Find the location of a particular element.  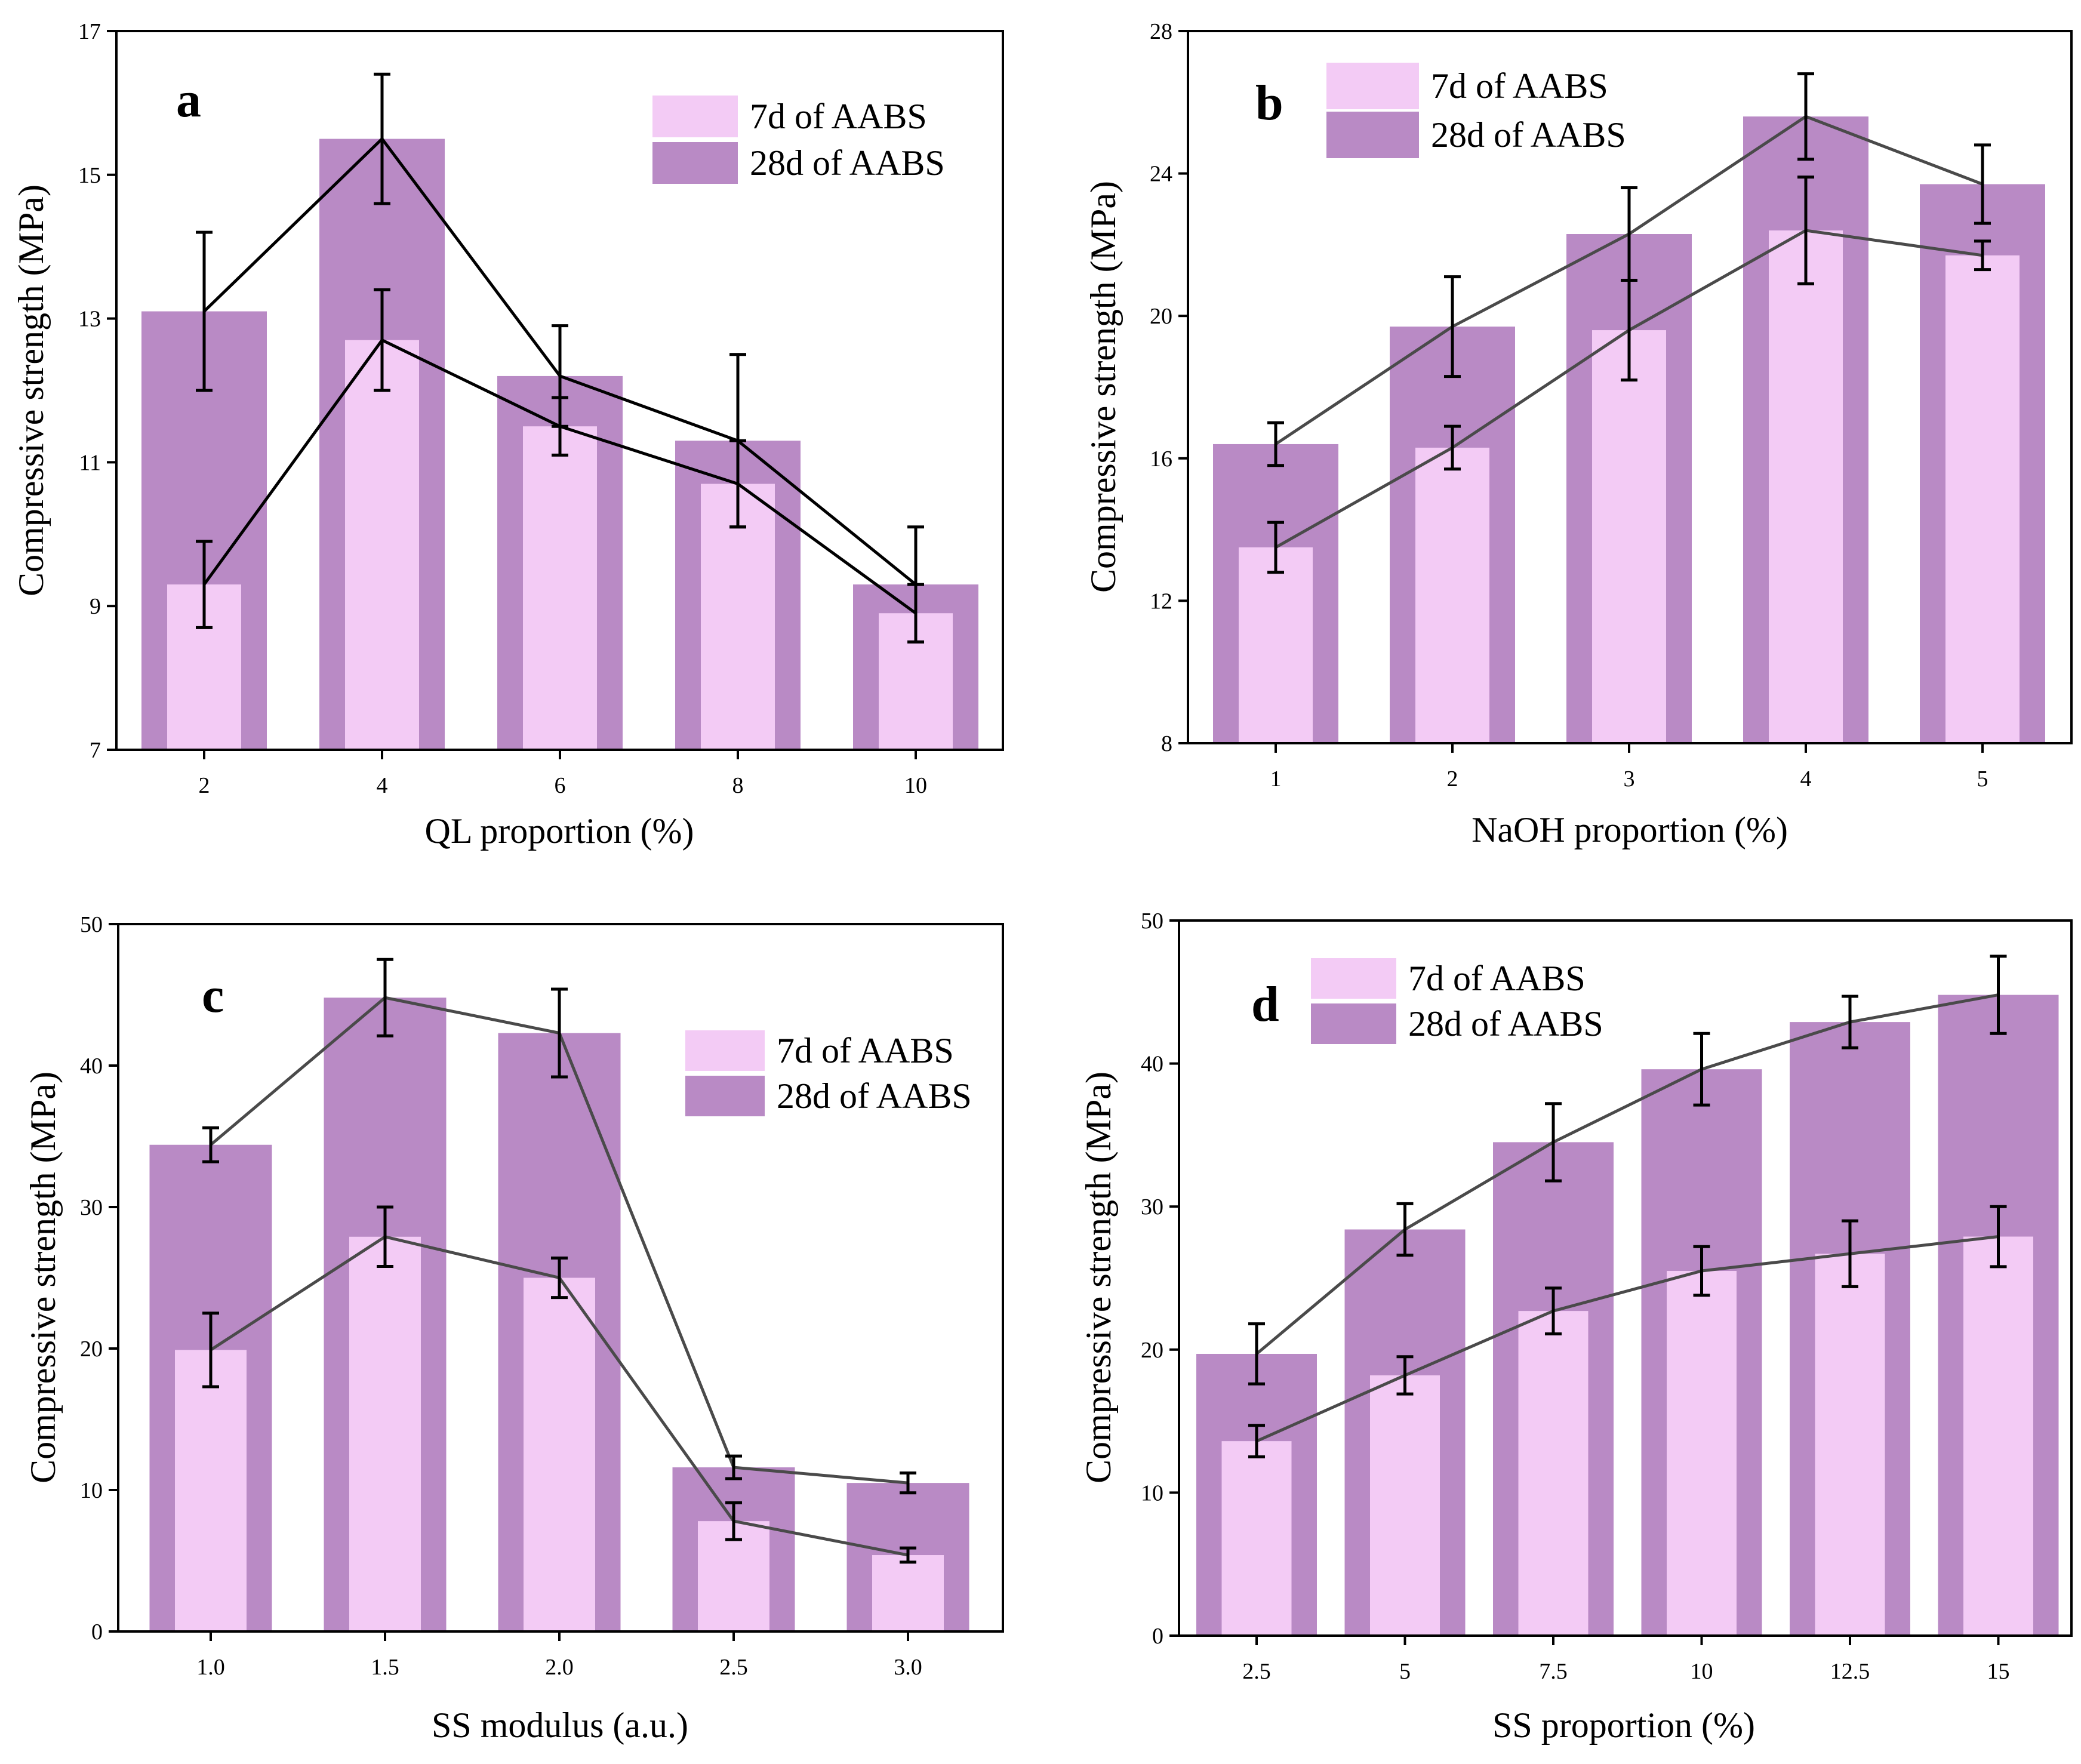

x-tick-label: 1.5 is located at coordinates (385, 1667).